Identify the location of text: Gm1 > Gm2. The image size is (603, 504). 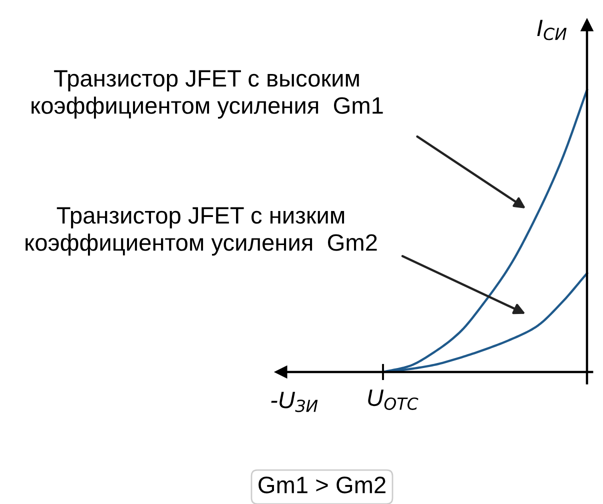
(322, 485).